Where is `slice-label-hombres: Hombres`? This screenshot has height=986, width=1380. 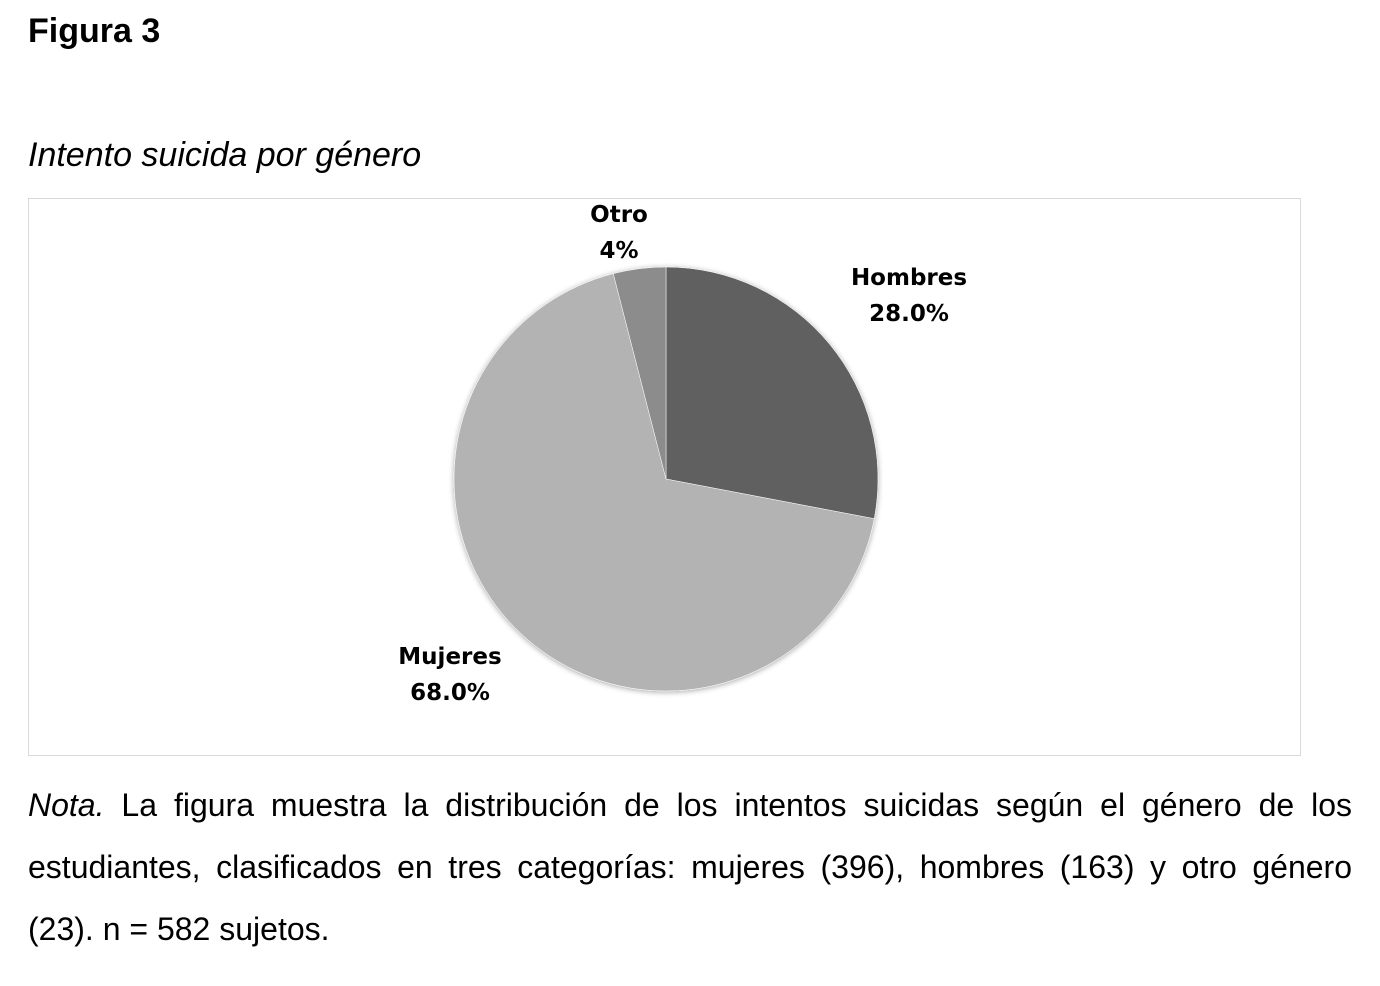 slice-label-hombres: Hombres is located at coordinates (909, 278).